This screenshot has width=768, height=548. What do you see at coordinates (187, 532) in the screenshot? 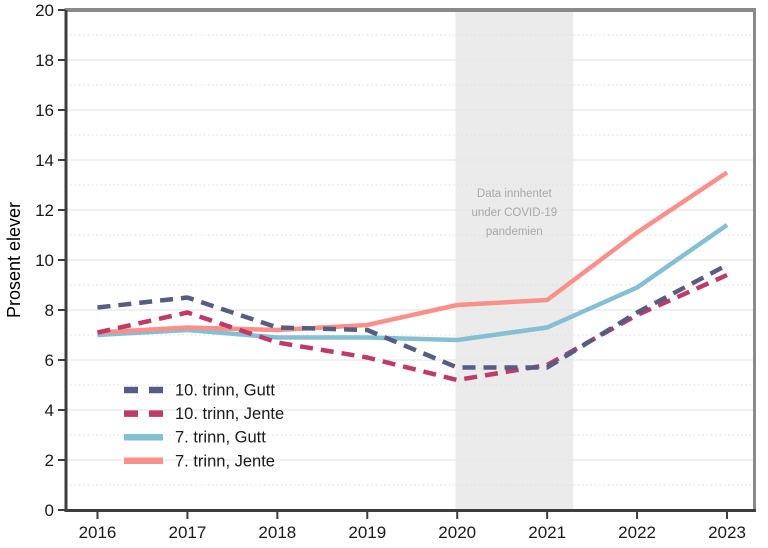
I see `x-tick-label: 2017` at bounding box center [187, 532].